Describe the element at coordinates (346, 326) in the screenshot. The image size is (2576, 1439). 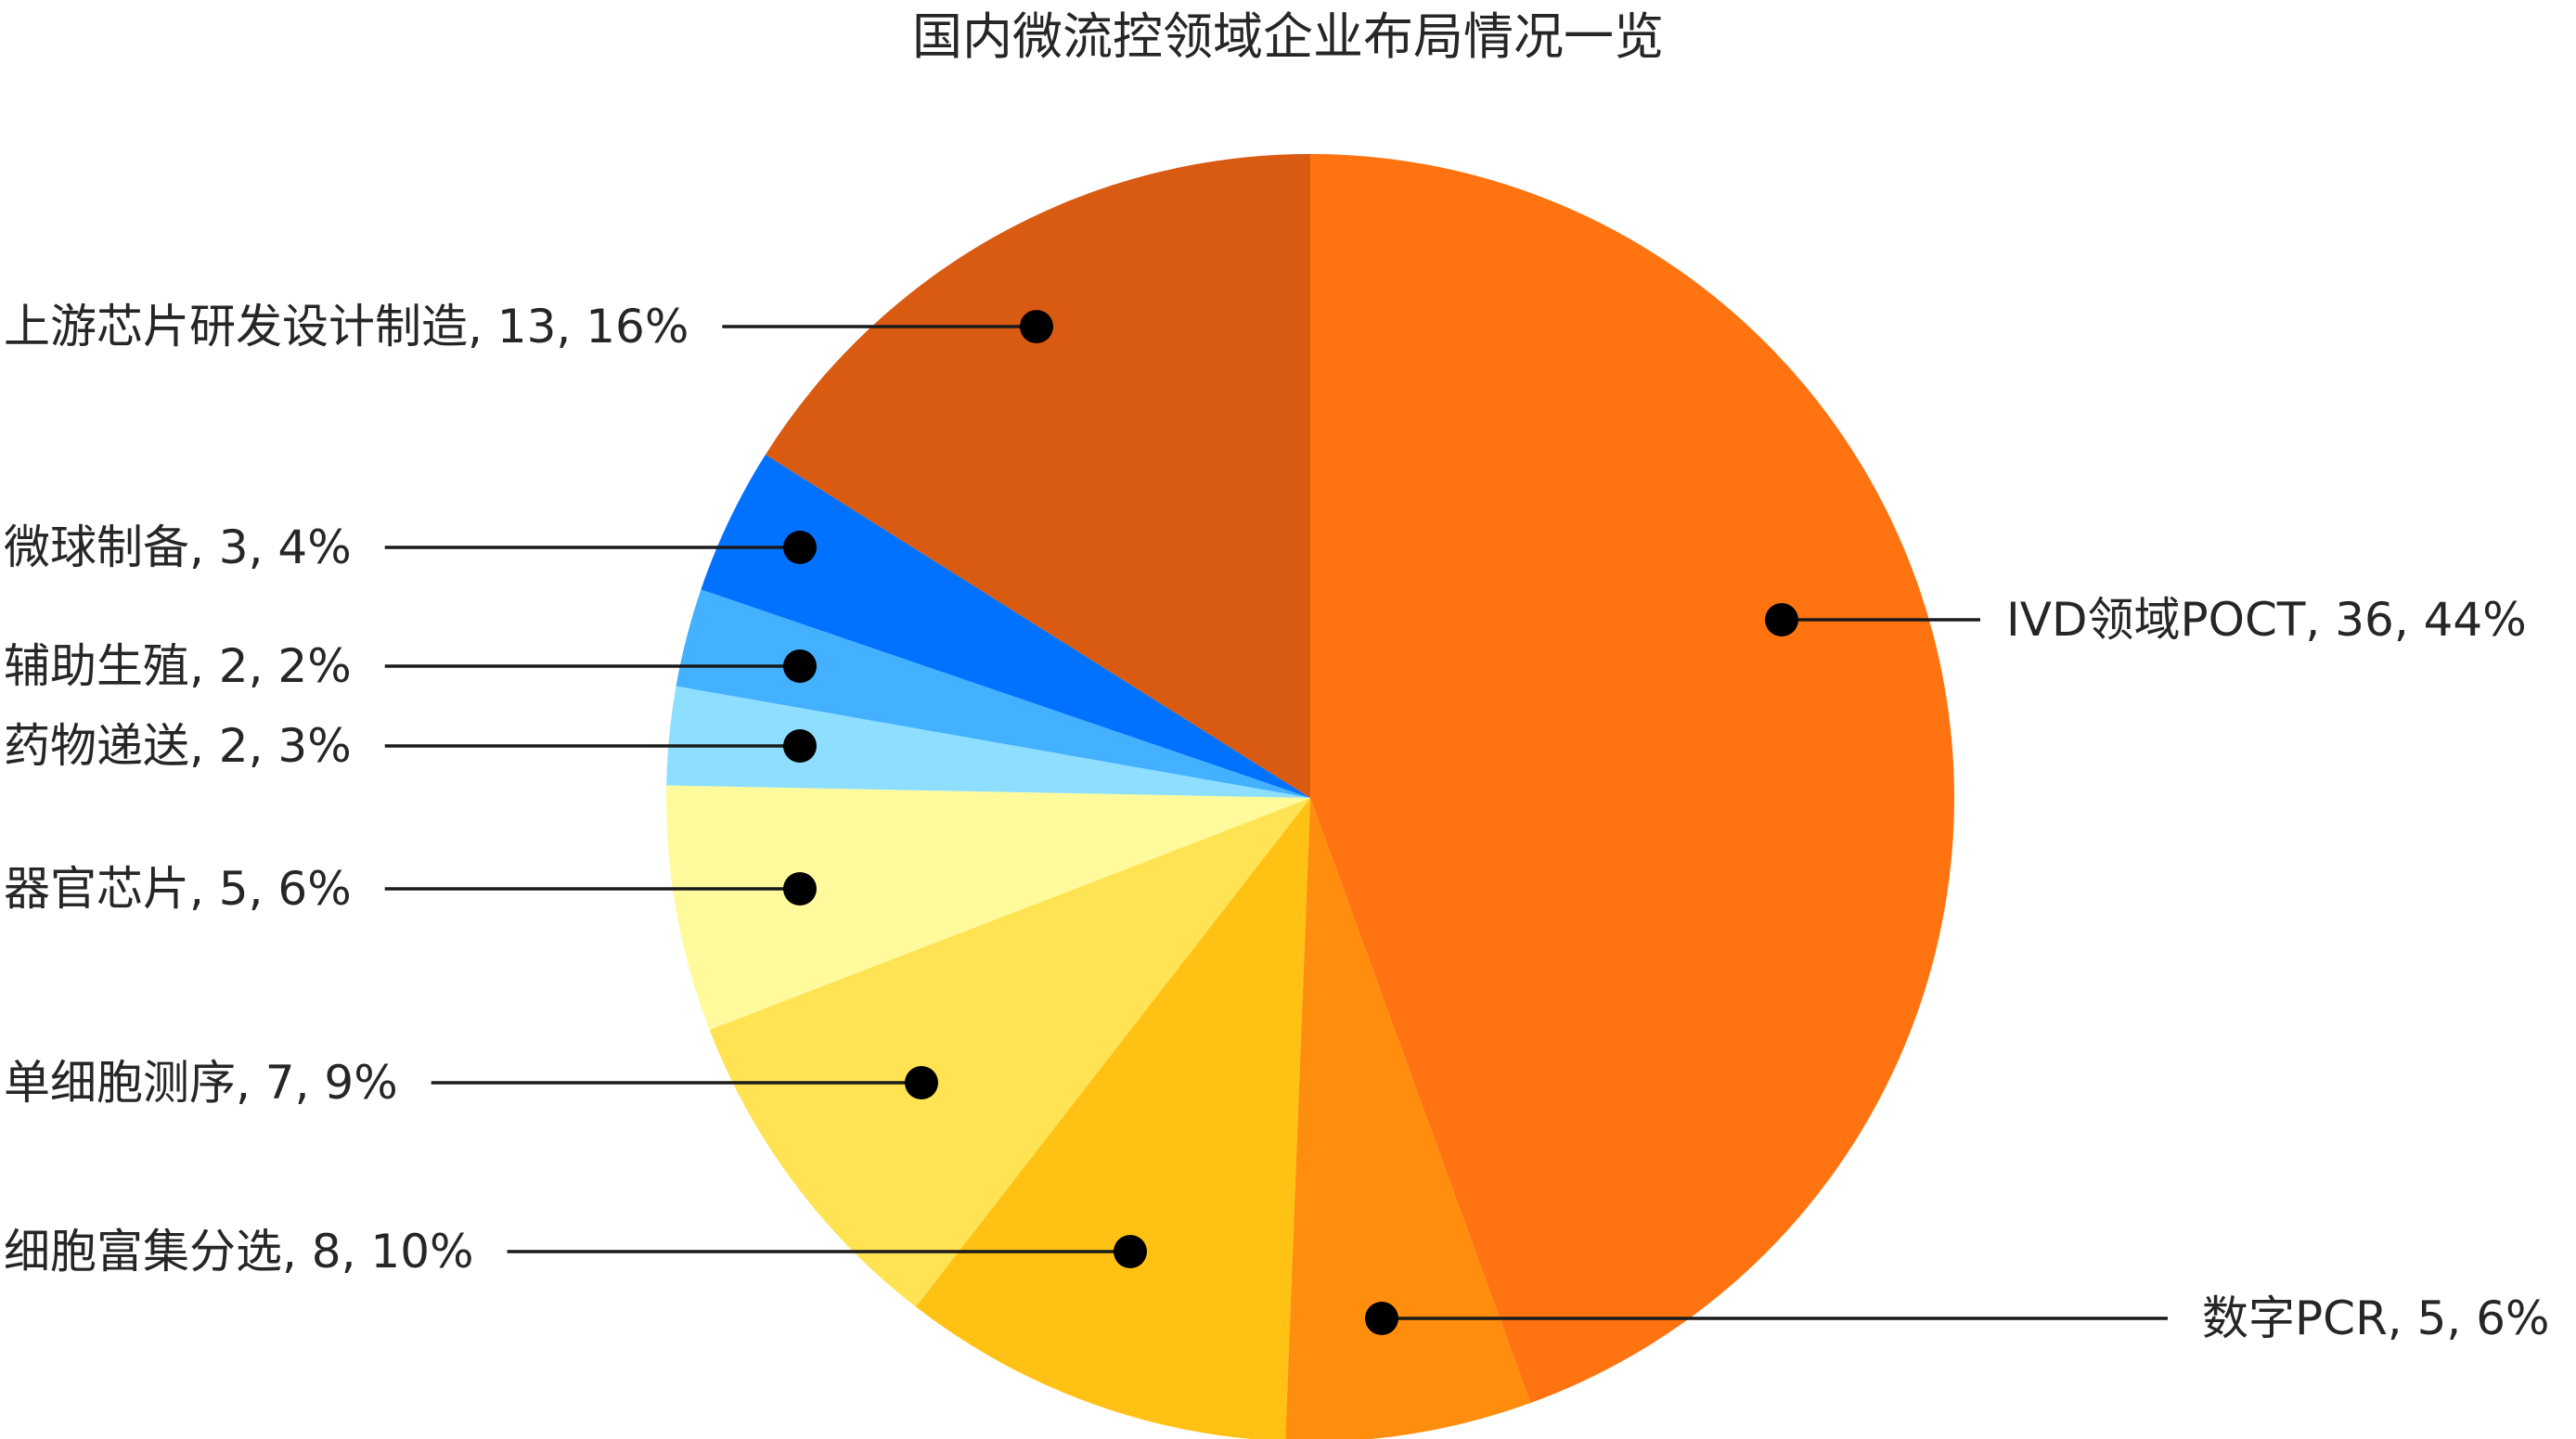
I see `slice-label: 上游芯片研发设计制造, 13, 16%` at that location.